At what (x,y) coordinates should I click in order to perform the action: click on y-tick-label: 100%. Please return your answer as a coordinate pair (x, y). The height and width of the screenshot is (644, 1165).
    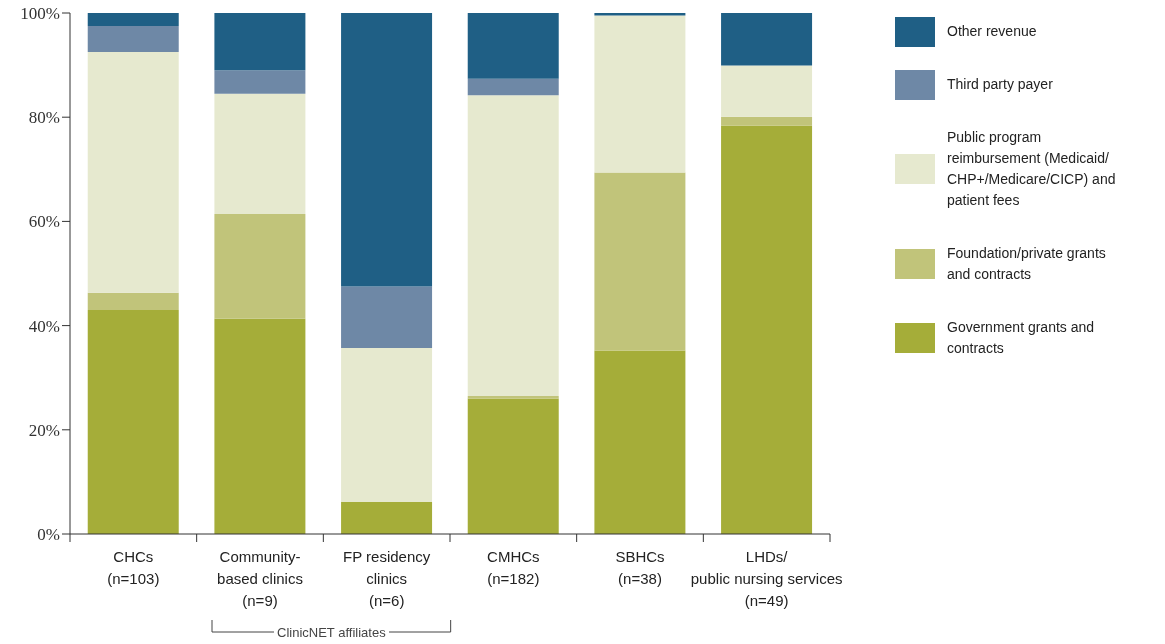
    Looking at the image, I should click on (40, 14).